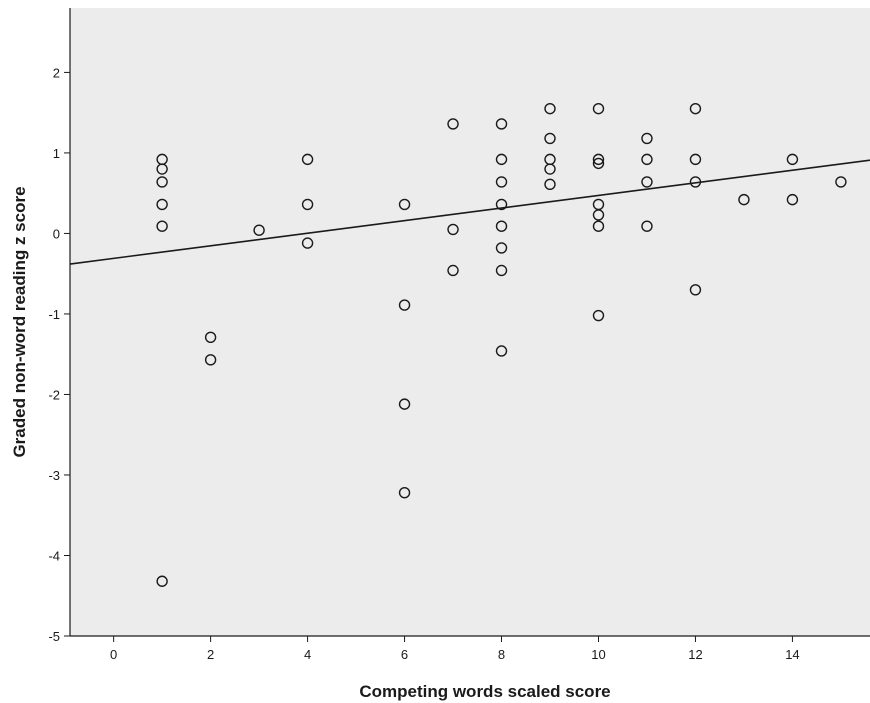  What do you see at coordinates (113, 654) in the screenshot?
I see `x-tick-label: 0` at bounding box center [113, 654].